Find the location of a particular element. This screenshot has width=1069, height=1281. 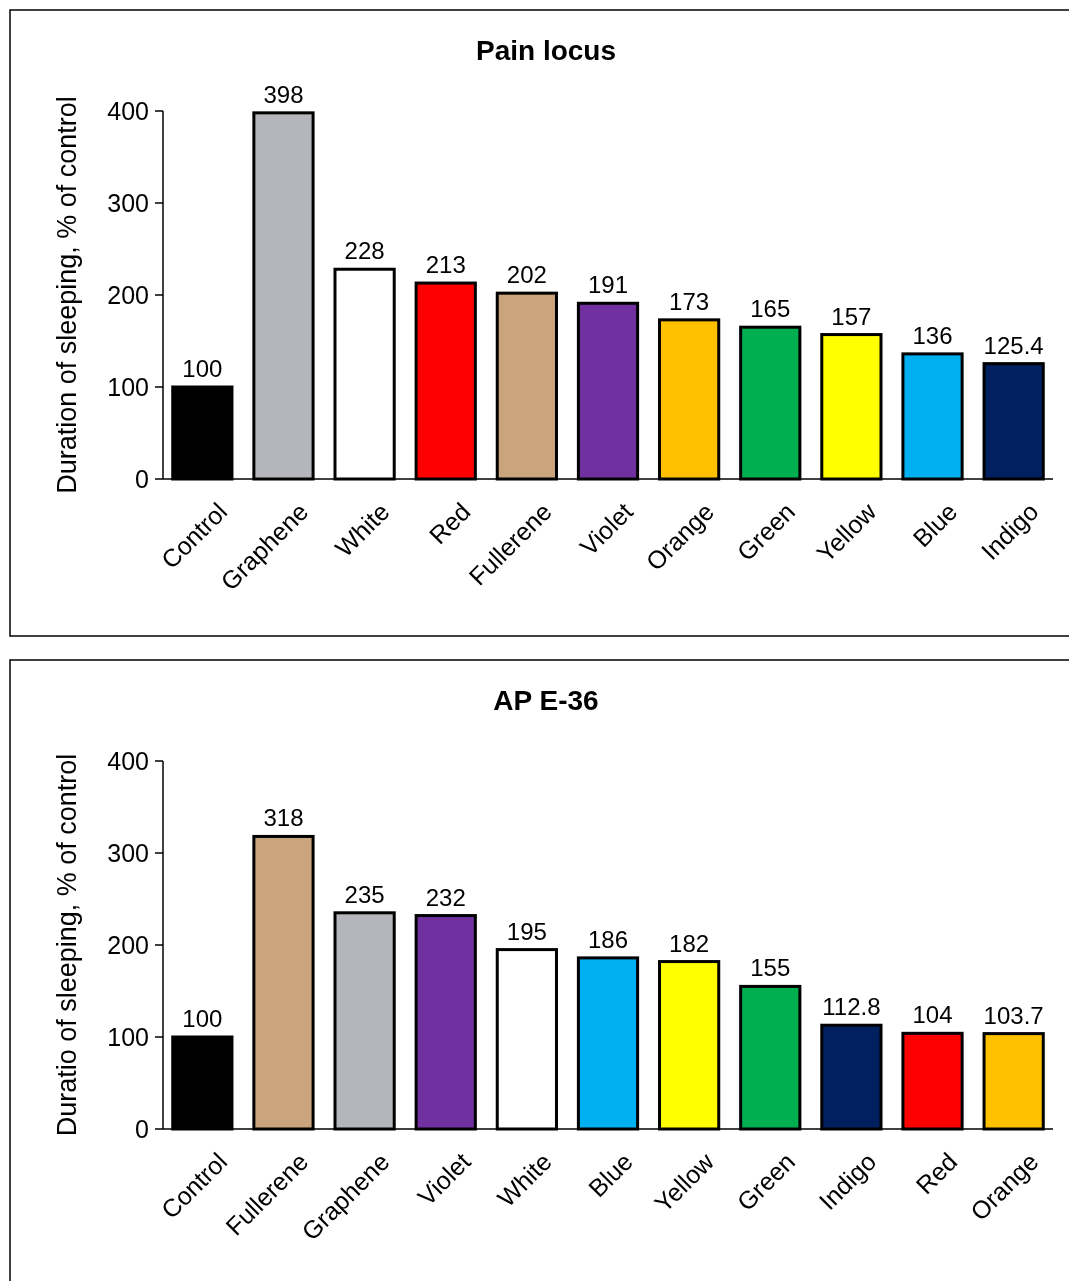

data-label: 398 is located at coordinates (283, 94).